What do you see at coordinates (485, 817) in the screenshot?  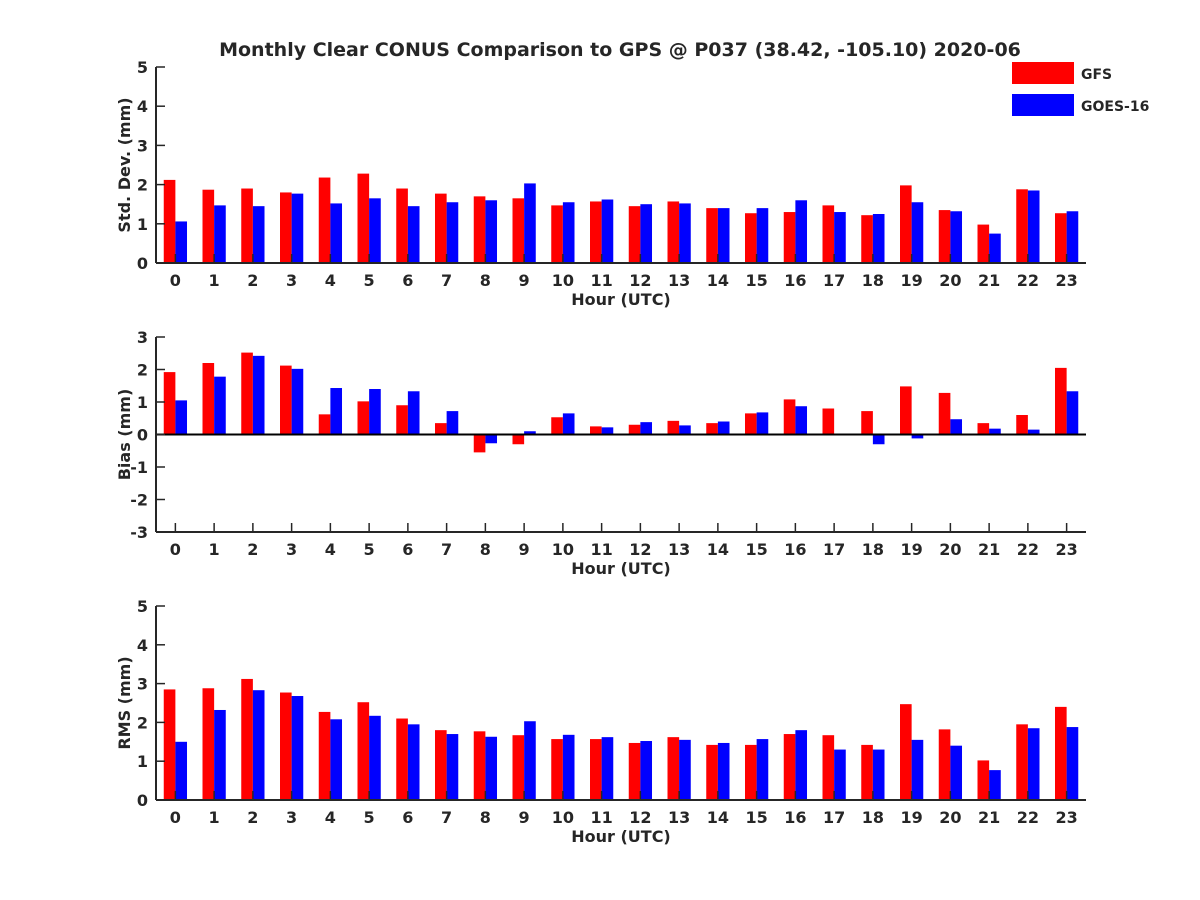 I see `rms-x-tick-label: 8` at bounding box center [485, 817].